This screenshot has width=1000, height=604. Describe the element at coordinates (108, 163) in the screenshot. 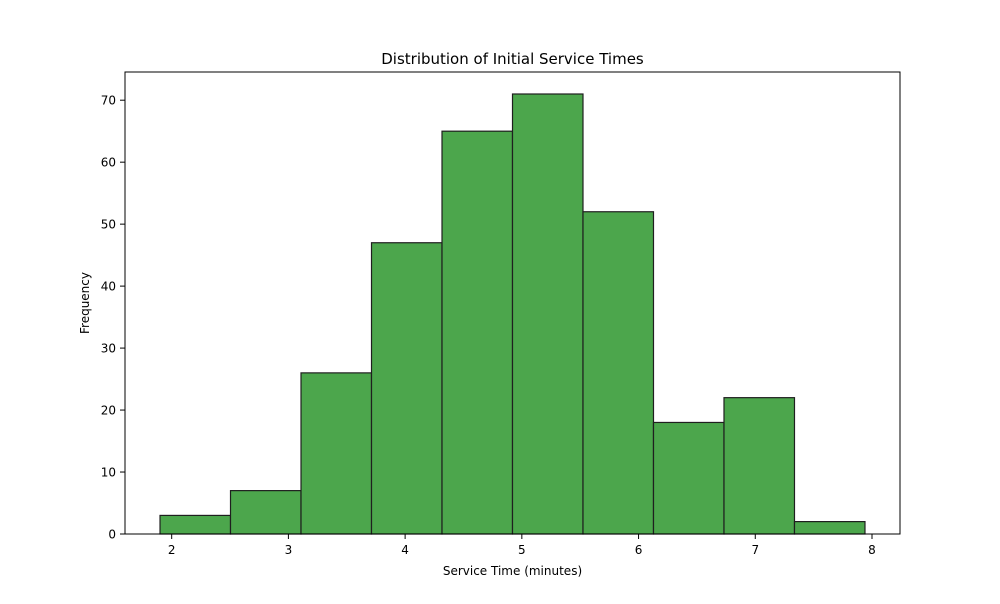

I see `y-tick-label: 60` at that location.